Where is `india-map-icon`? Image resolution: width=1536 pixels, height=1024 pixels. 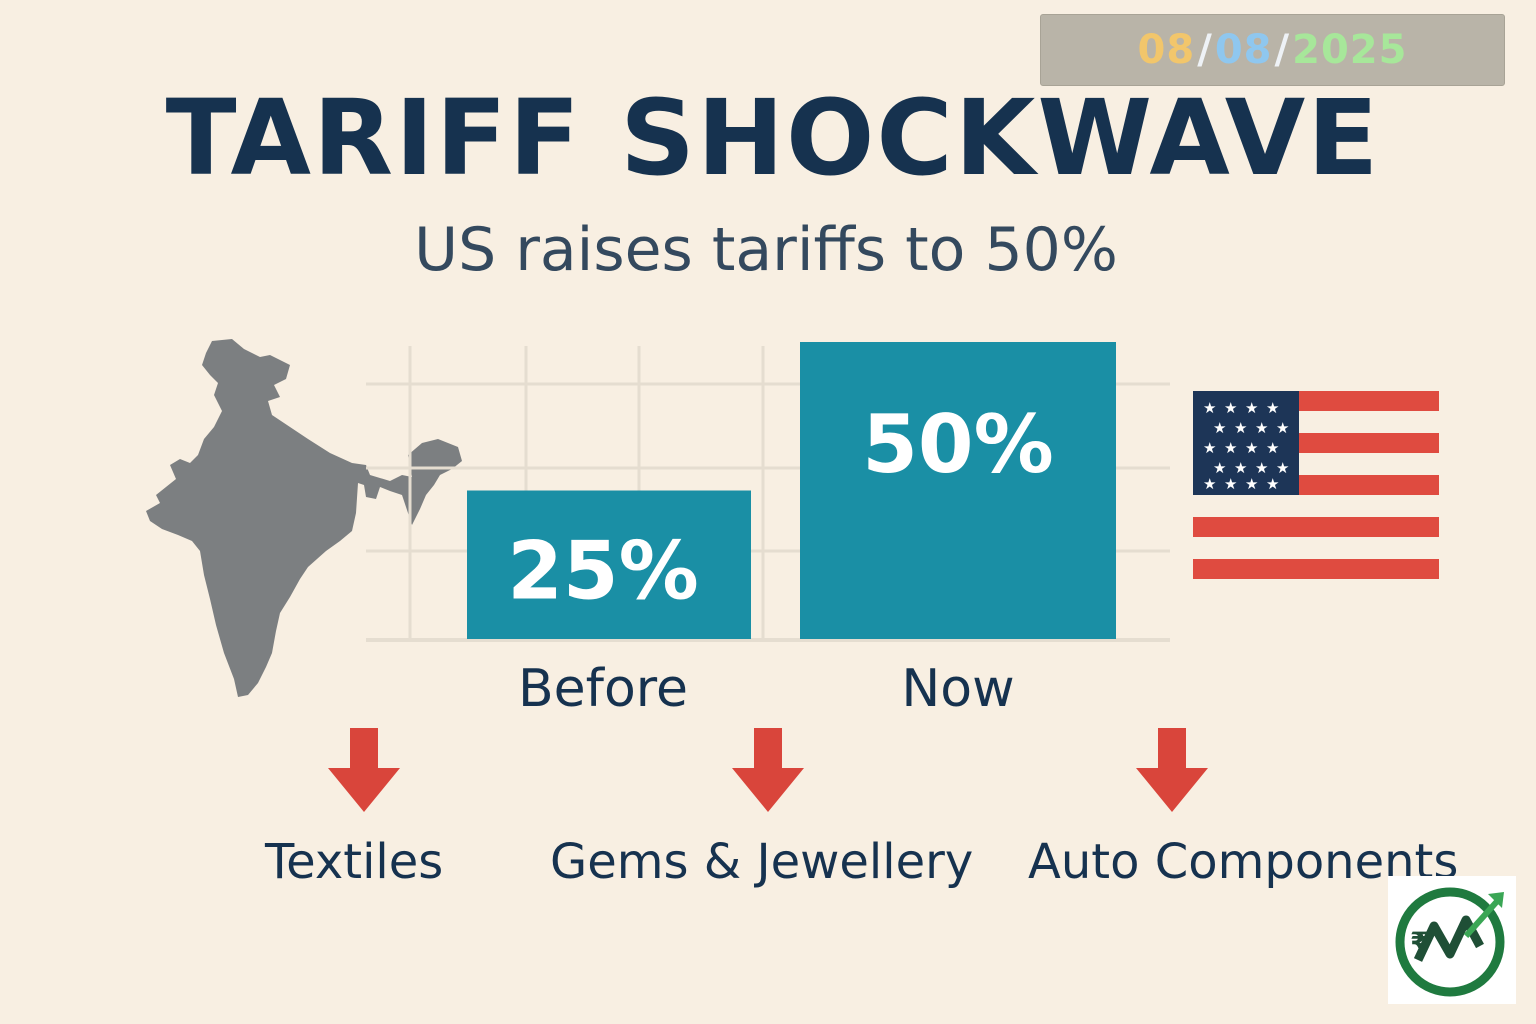 india-map-icon is located at coordinates (304, 518).